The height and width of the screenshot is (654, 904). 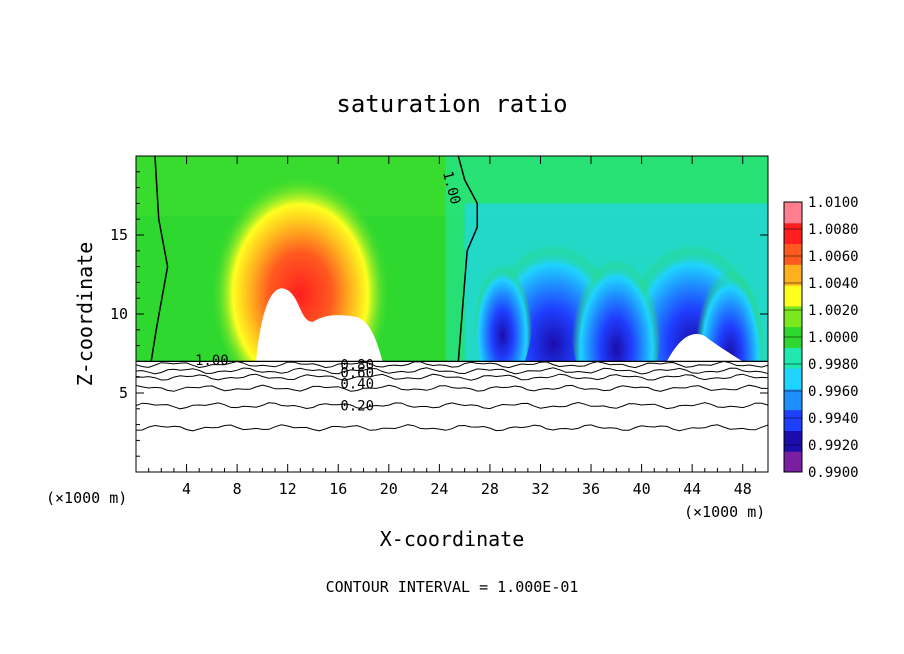 I want to click on x-tick-label-8: 8, so click(x=237, y=489).